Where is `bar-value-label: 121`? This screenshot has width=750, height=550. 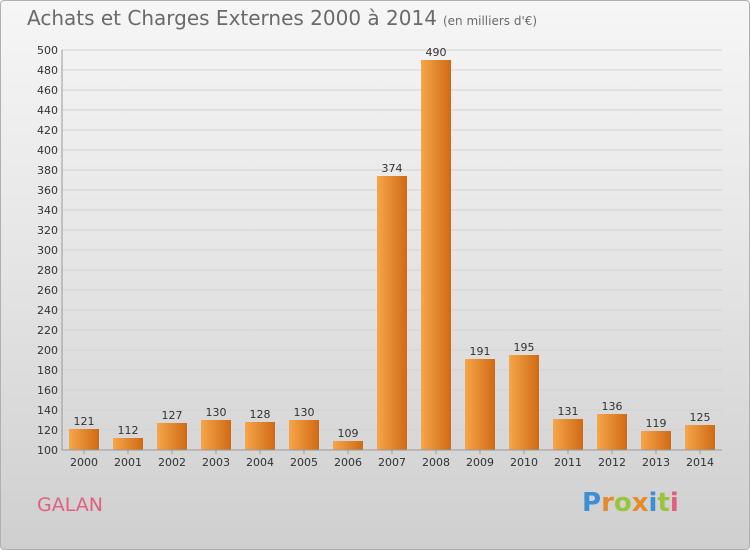 bar-value-label: 121 is located at coordinates (84, 421).